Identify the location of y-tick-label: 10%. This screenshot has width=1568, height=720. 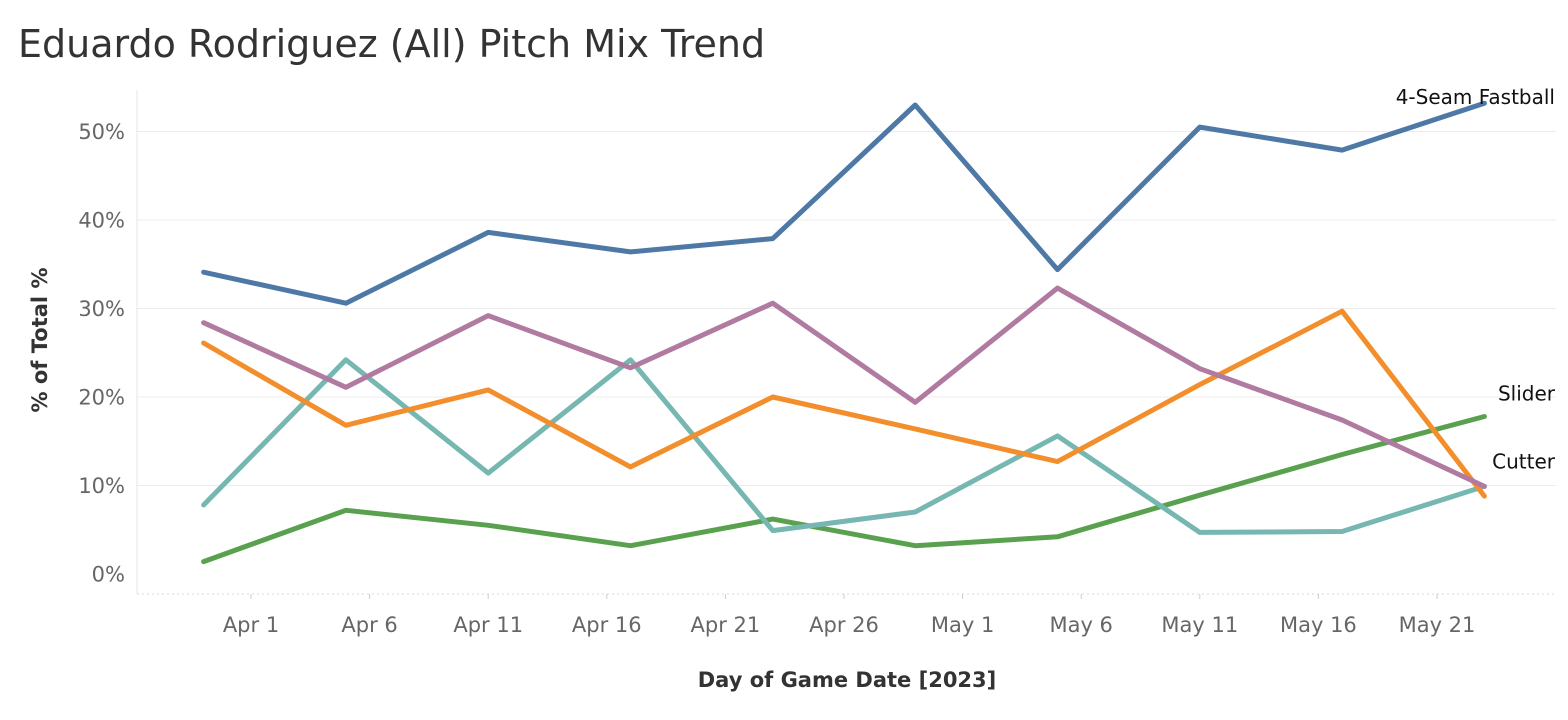
(101, 486).